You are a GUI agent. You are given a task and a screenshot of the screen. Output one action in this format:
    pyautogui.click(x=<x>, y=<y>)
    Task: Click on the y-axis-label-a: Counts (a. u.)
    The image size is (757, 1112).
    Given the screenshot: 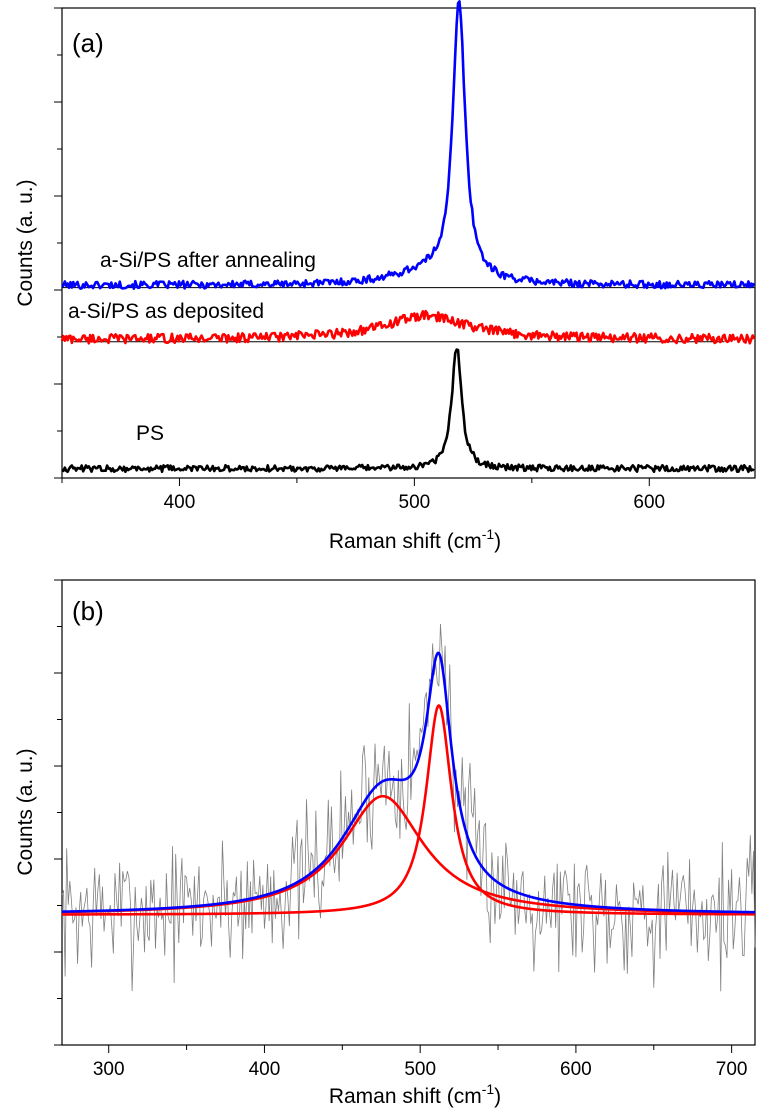 What is the action you would take?
    pyautogui.click(x=25, y=242)
    